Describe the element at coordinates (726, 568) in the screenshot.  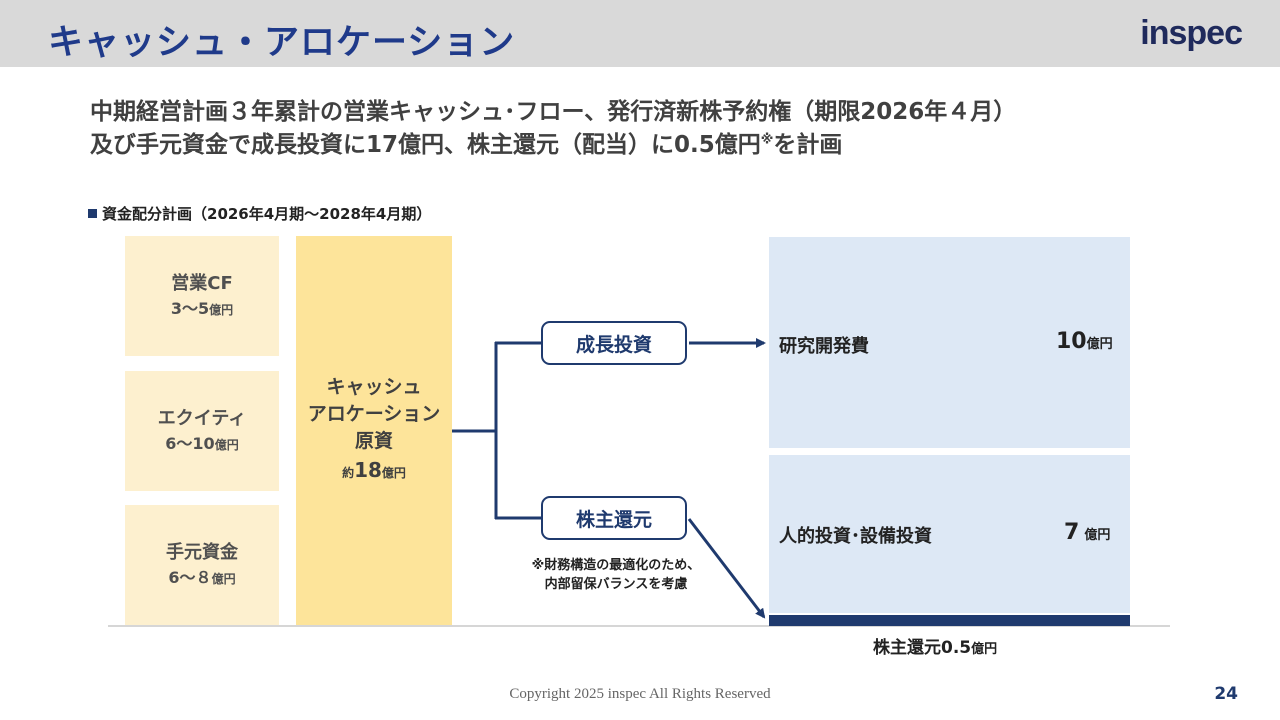
I see `shareholder-arrow` at that location.